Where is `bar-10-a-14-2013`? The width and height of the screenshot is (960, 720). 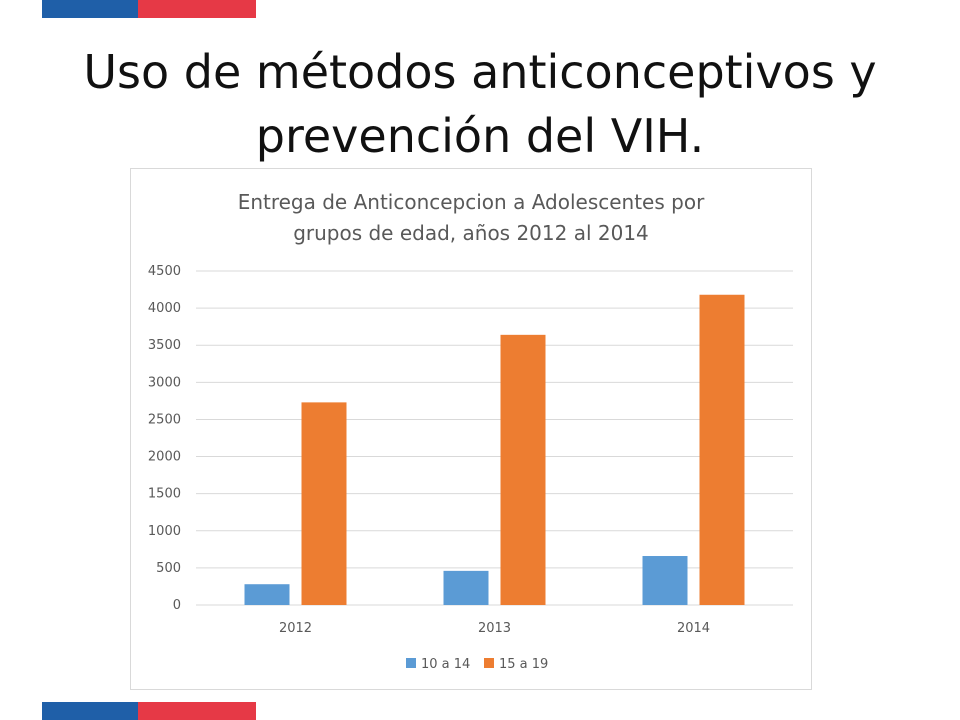 bar-10-a-14-2013 is located at coordinates (466, 587).